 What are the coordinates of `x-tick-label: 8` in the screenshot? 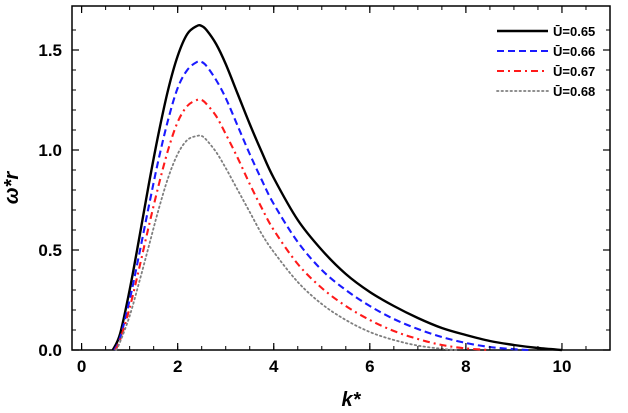 It's located at (465, 366).